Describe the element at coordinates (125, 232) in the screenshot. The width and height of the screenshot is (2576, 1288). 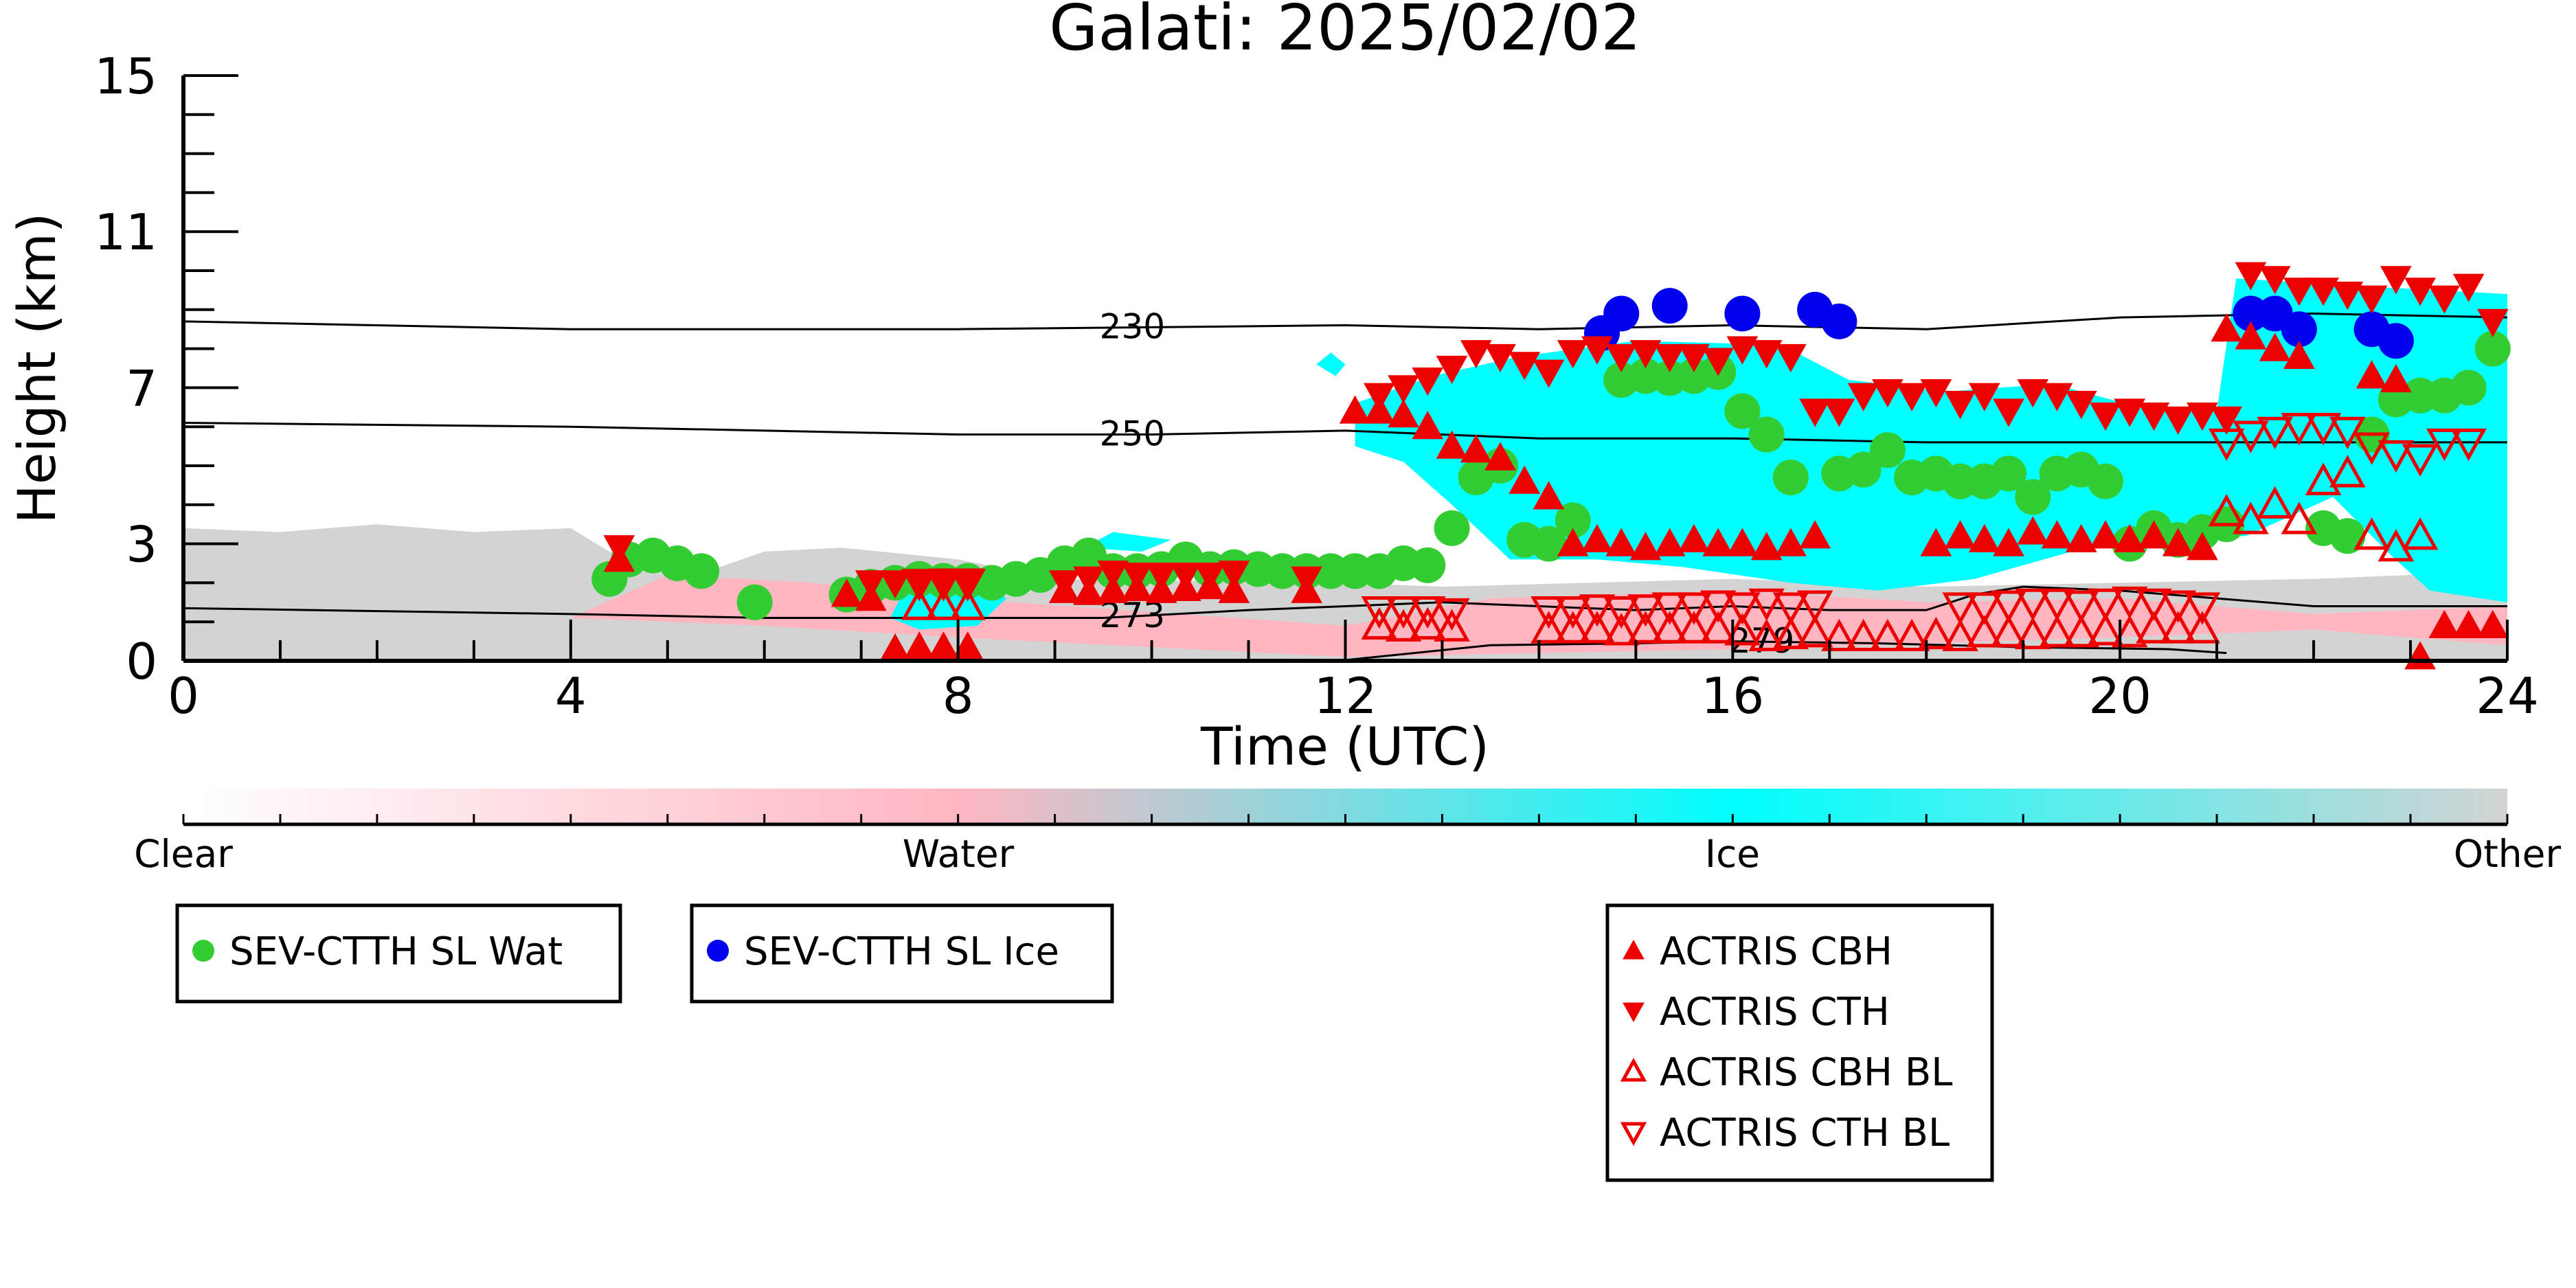
I see `y-tick-label: 11` at that location.